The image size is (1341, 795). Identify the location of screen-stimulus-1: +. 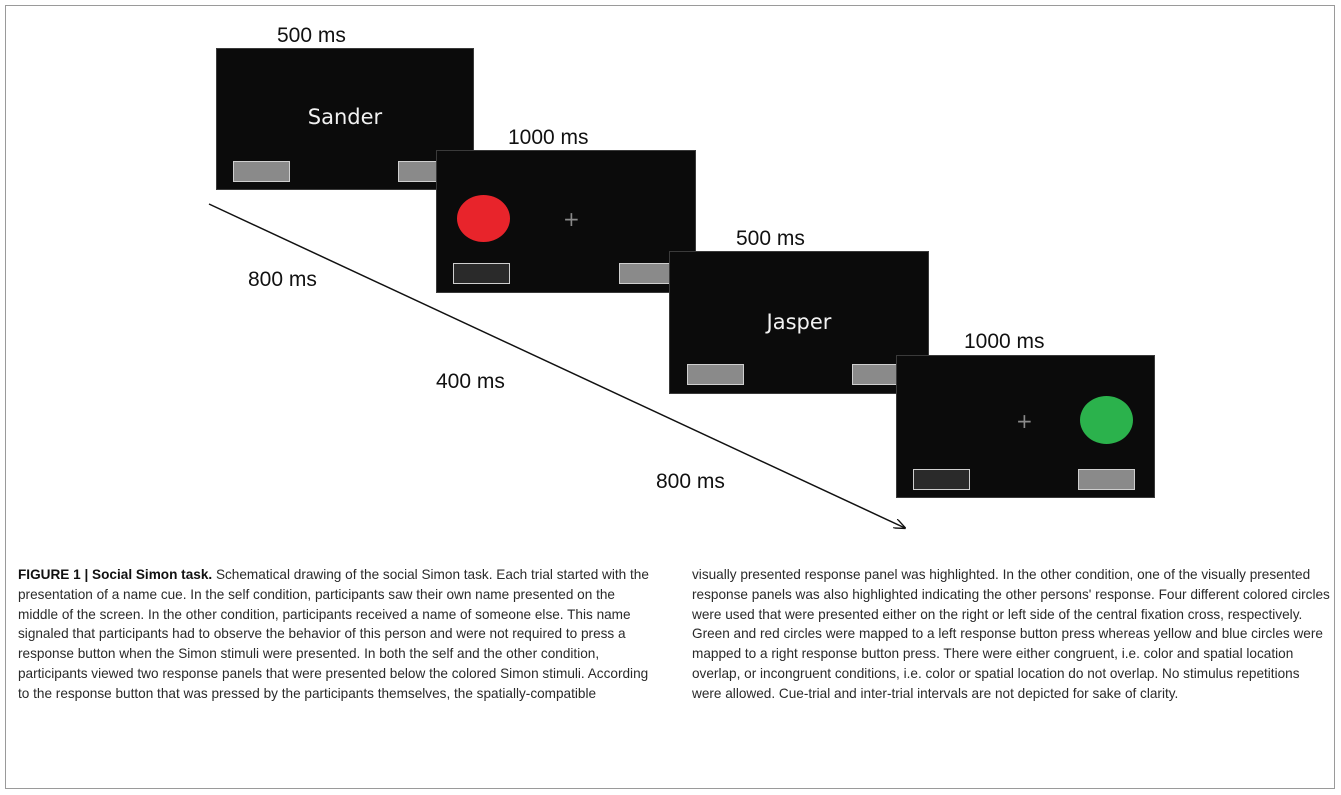
(566, 221).